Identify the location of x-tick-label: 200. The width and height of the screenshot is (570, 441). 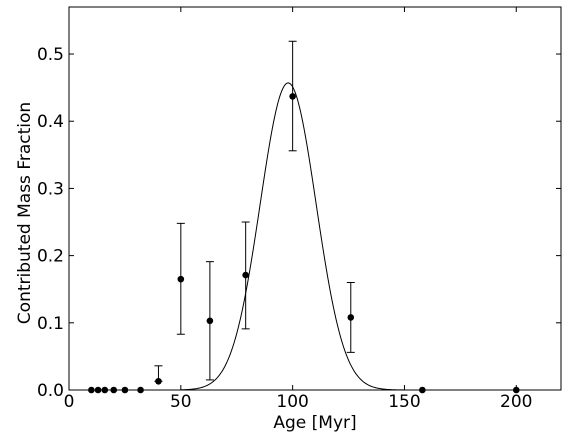
(516, 402).